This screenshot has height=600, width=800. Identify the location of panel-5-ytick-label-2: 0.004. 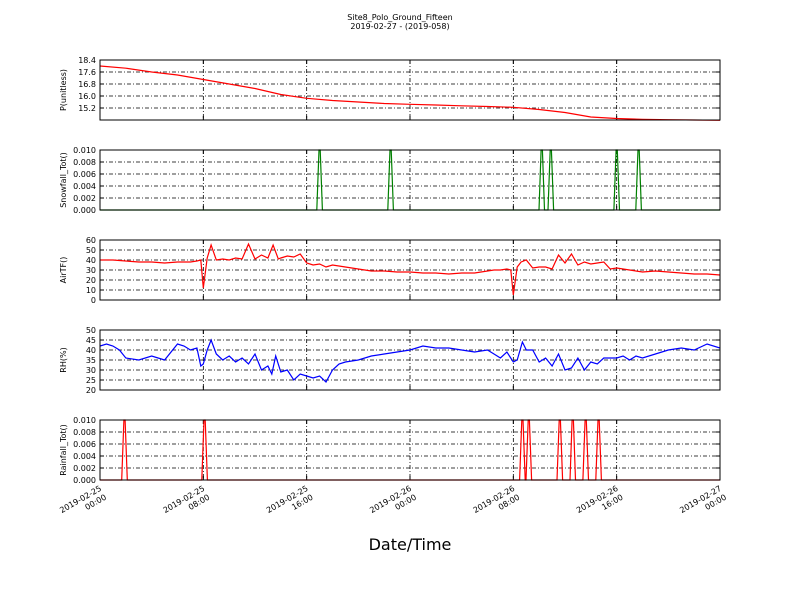
(84, 456).